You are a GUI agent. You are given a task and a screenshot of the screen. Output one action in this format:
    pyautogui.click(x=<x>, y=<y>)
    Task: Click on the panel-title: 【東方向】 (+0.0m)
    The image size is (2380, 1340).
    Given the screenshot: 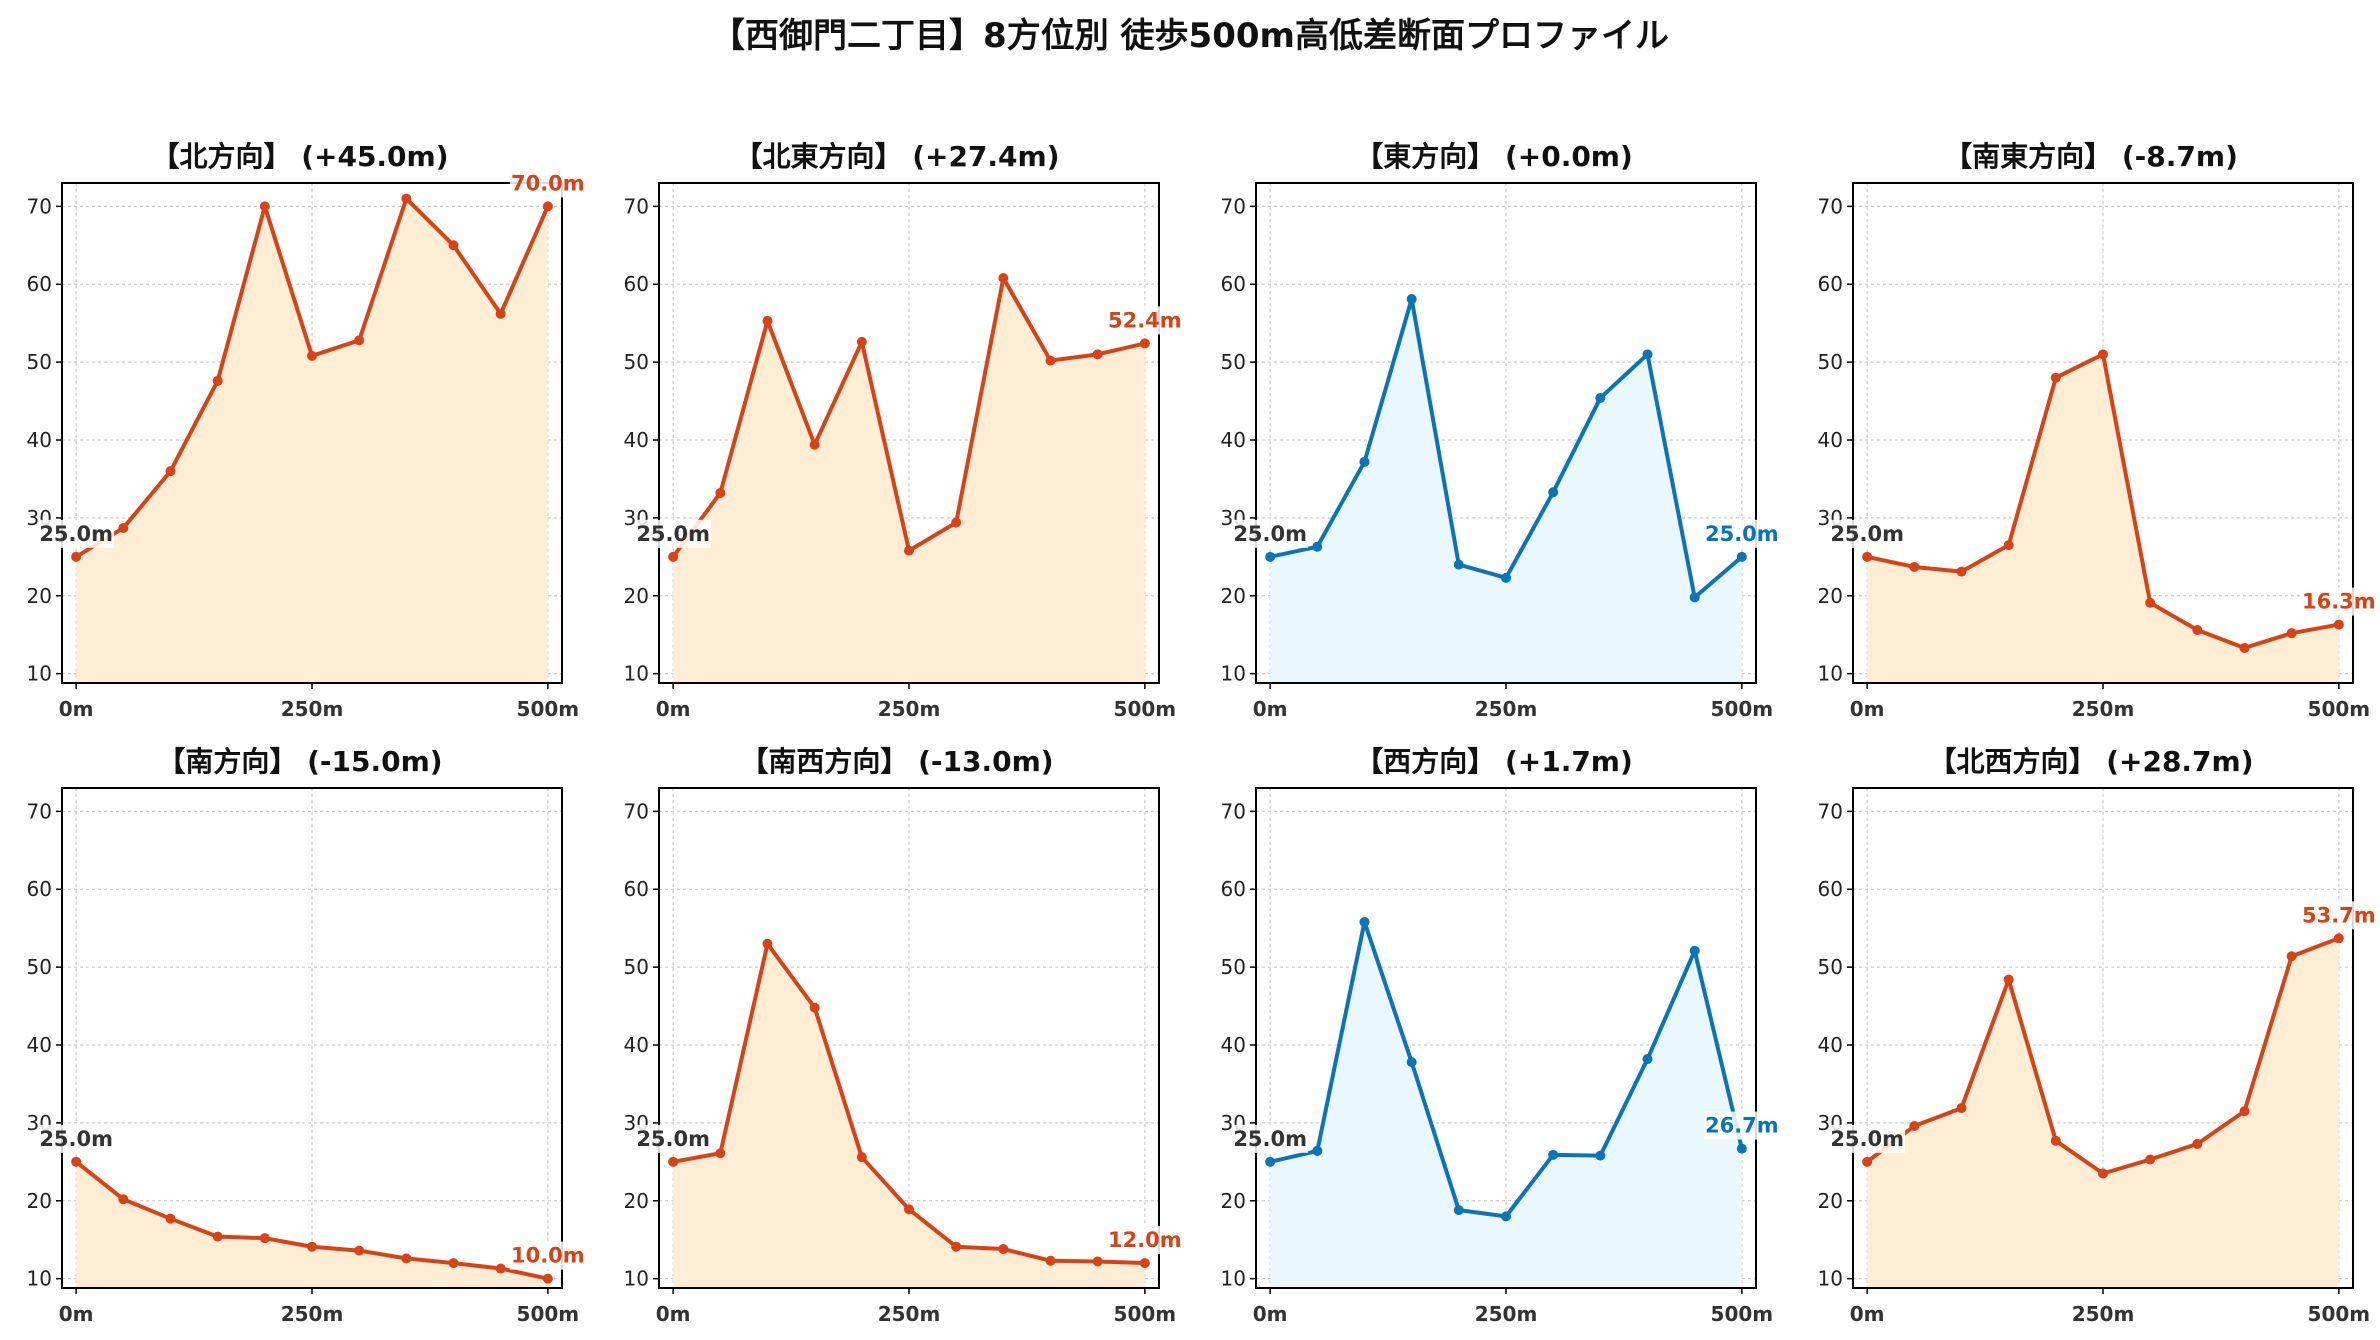 What is the action you would take?
    pyautogui.click(x=1494, y=156)
    